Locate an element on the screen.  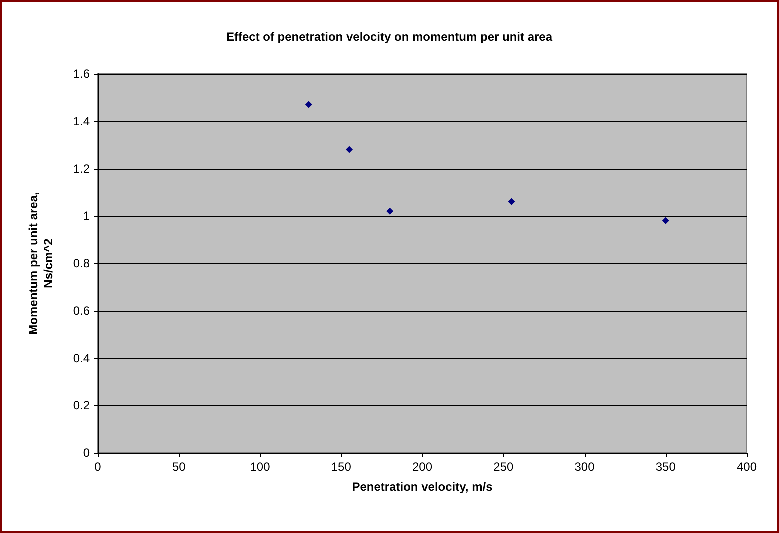
x-axis-title: Penetration velocity, m/s is located at coordinates (423, 487).